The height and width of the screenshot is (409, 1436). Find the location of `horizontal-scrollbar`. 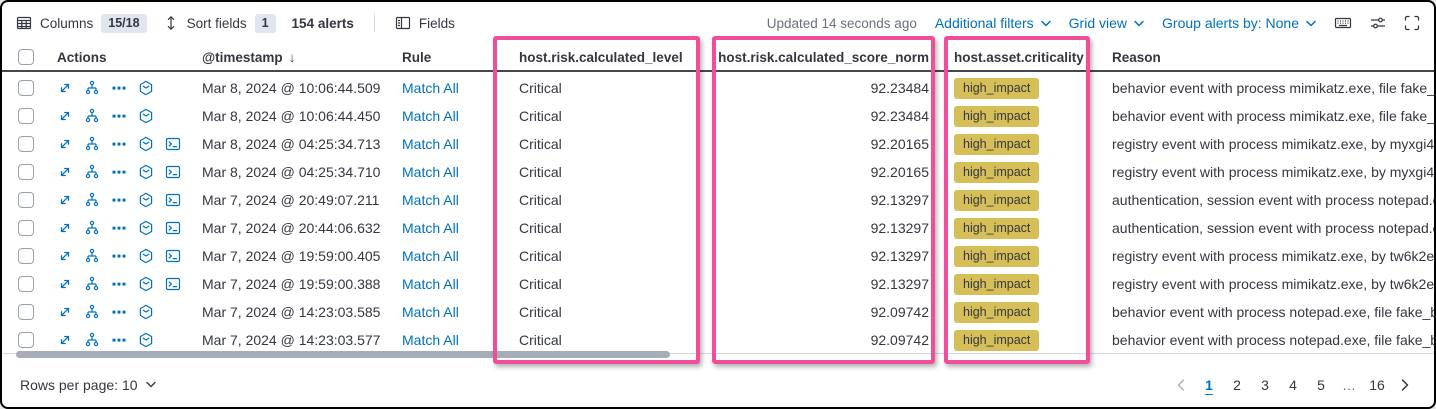

horizontal-scrollbar is located at coordinates (343, 354).